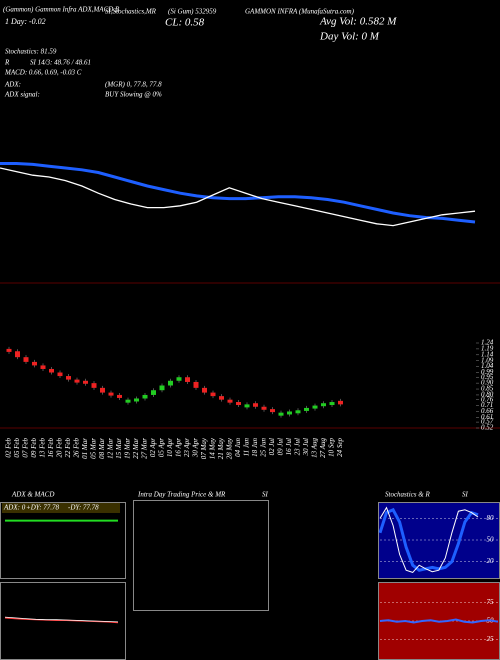 The image size is (500, 660). Describe the element at coordinates (323, 448) in the screenshot. I see `x-tick-label: 27 Aug` at that location.